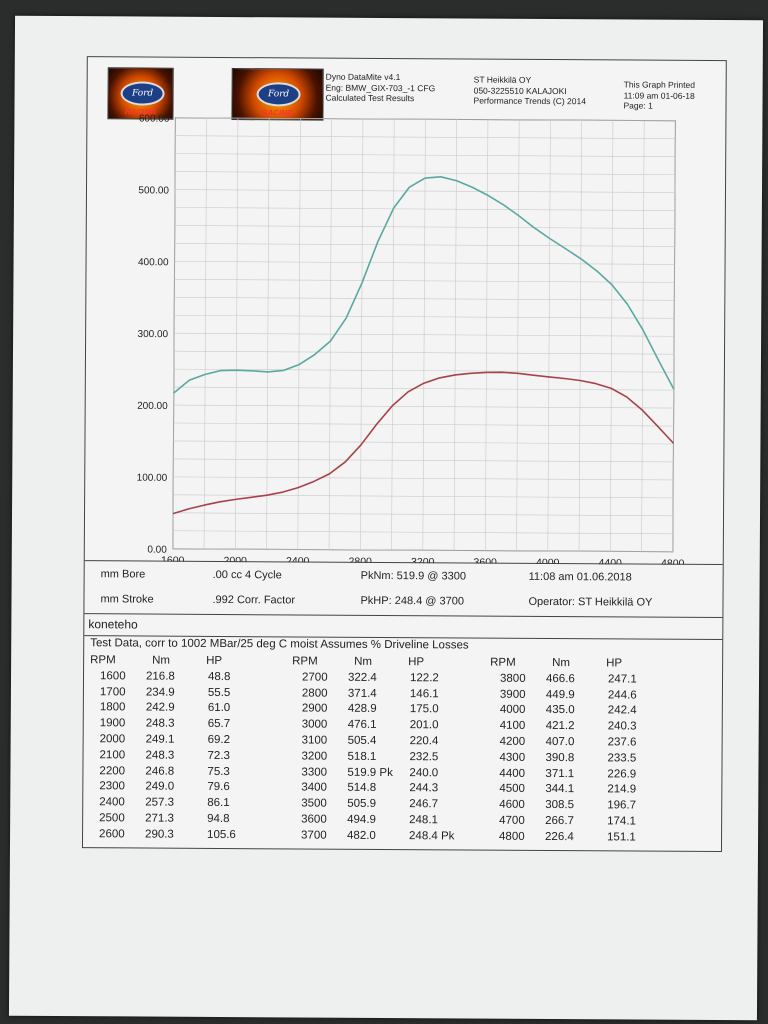 Image resolution: width=768 pixels, height=1024 pixels. What do you see at coordinates (638, 105) in the screenshot?
I see `page-number: Page: 1` at bounding box center [638, 105].